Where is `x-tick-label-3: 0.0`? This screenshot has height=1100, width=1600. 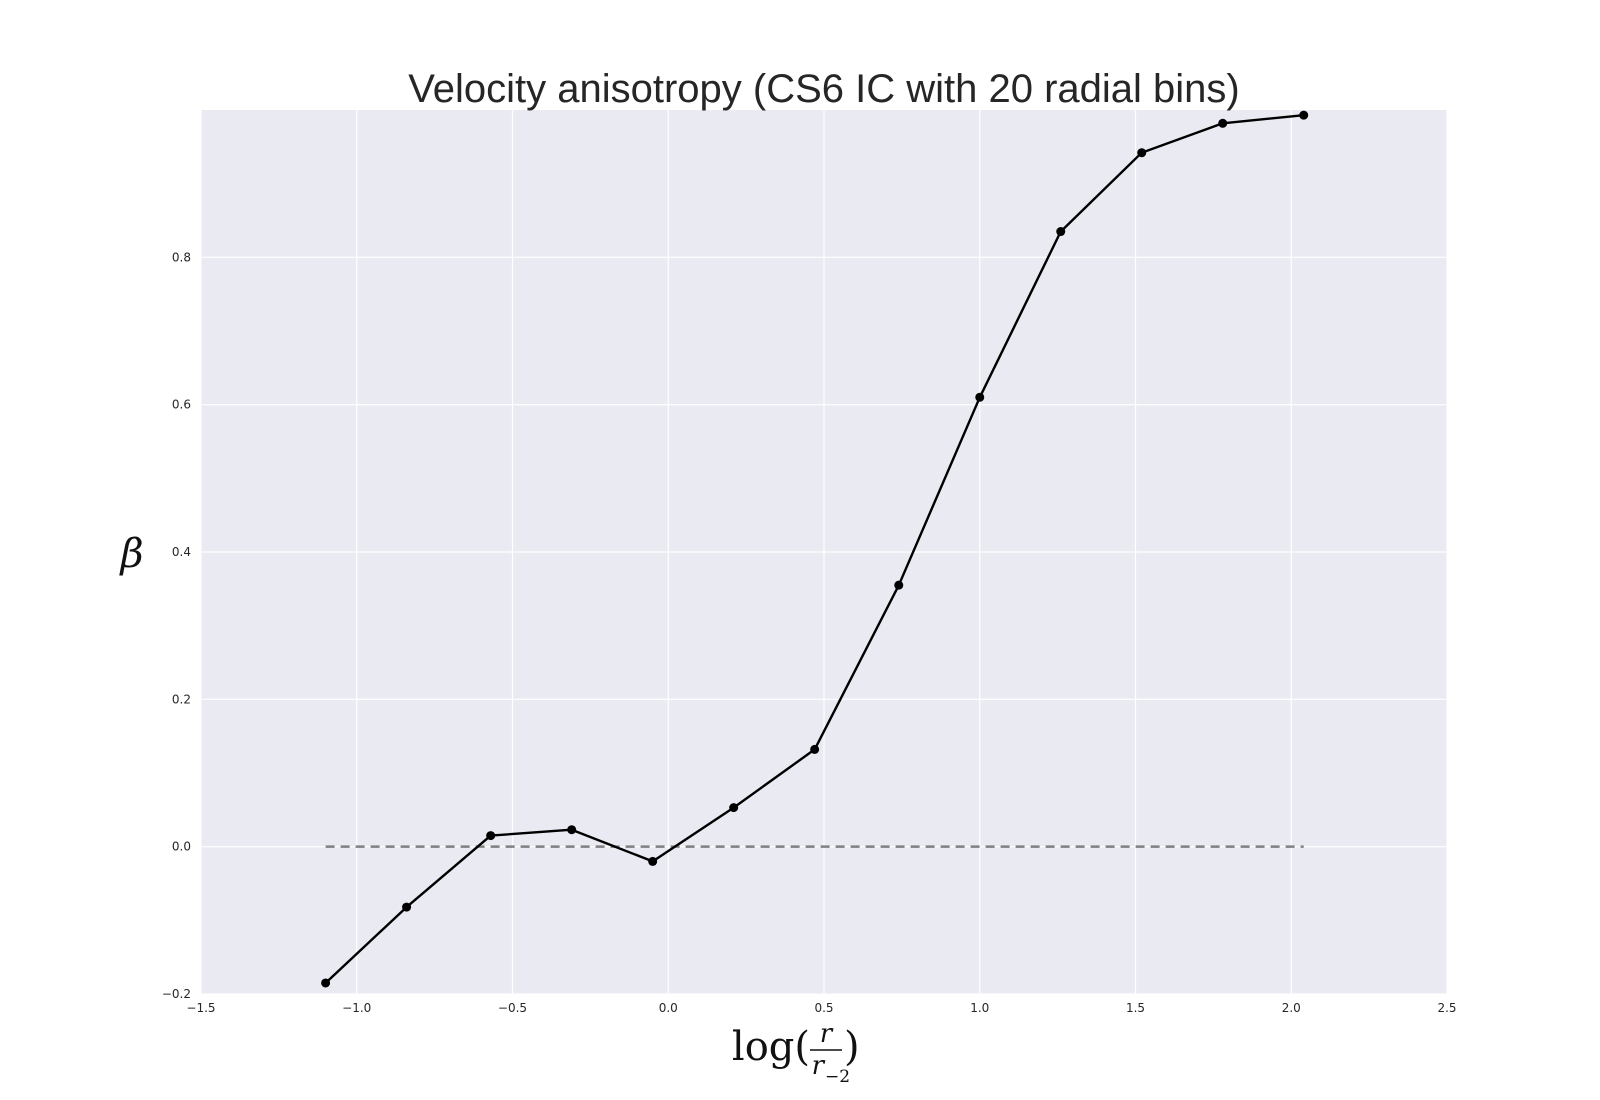 x-tick-label-3: 0.0 is located at coordinates (668, 1008).